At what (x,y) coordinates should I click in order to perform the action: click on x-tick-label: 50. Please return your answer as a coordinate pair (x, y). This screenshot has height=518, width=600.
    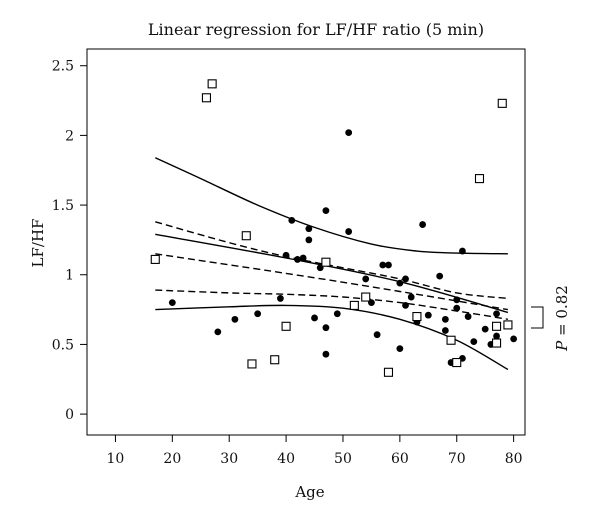
    Looking at the image, I should click on (343, 459).